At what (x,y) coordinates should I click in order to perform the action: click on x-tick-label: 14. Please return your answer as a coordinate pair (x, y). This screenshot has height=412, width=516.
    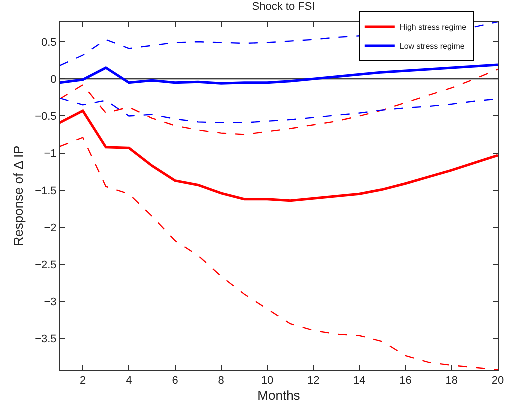
    Looking at the image, I should click on (360, 381).